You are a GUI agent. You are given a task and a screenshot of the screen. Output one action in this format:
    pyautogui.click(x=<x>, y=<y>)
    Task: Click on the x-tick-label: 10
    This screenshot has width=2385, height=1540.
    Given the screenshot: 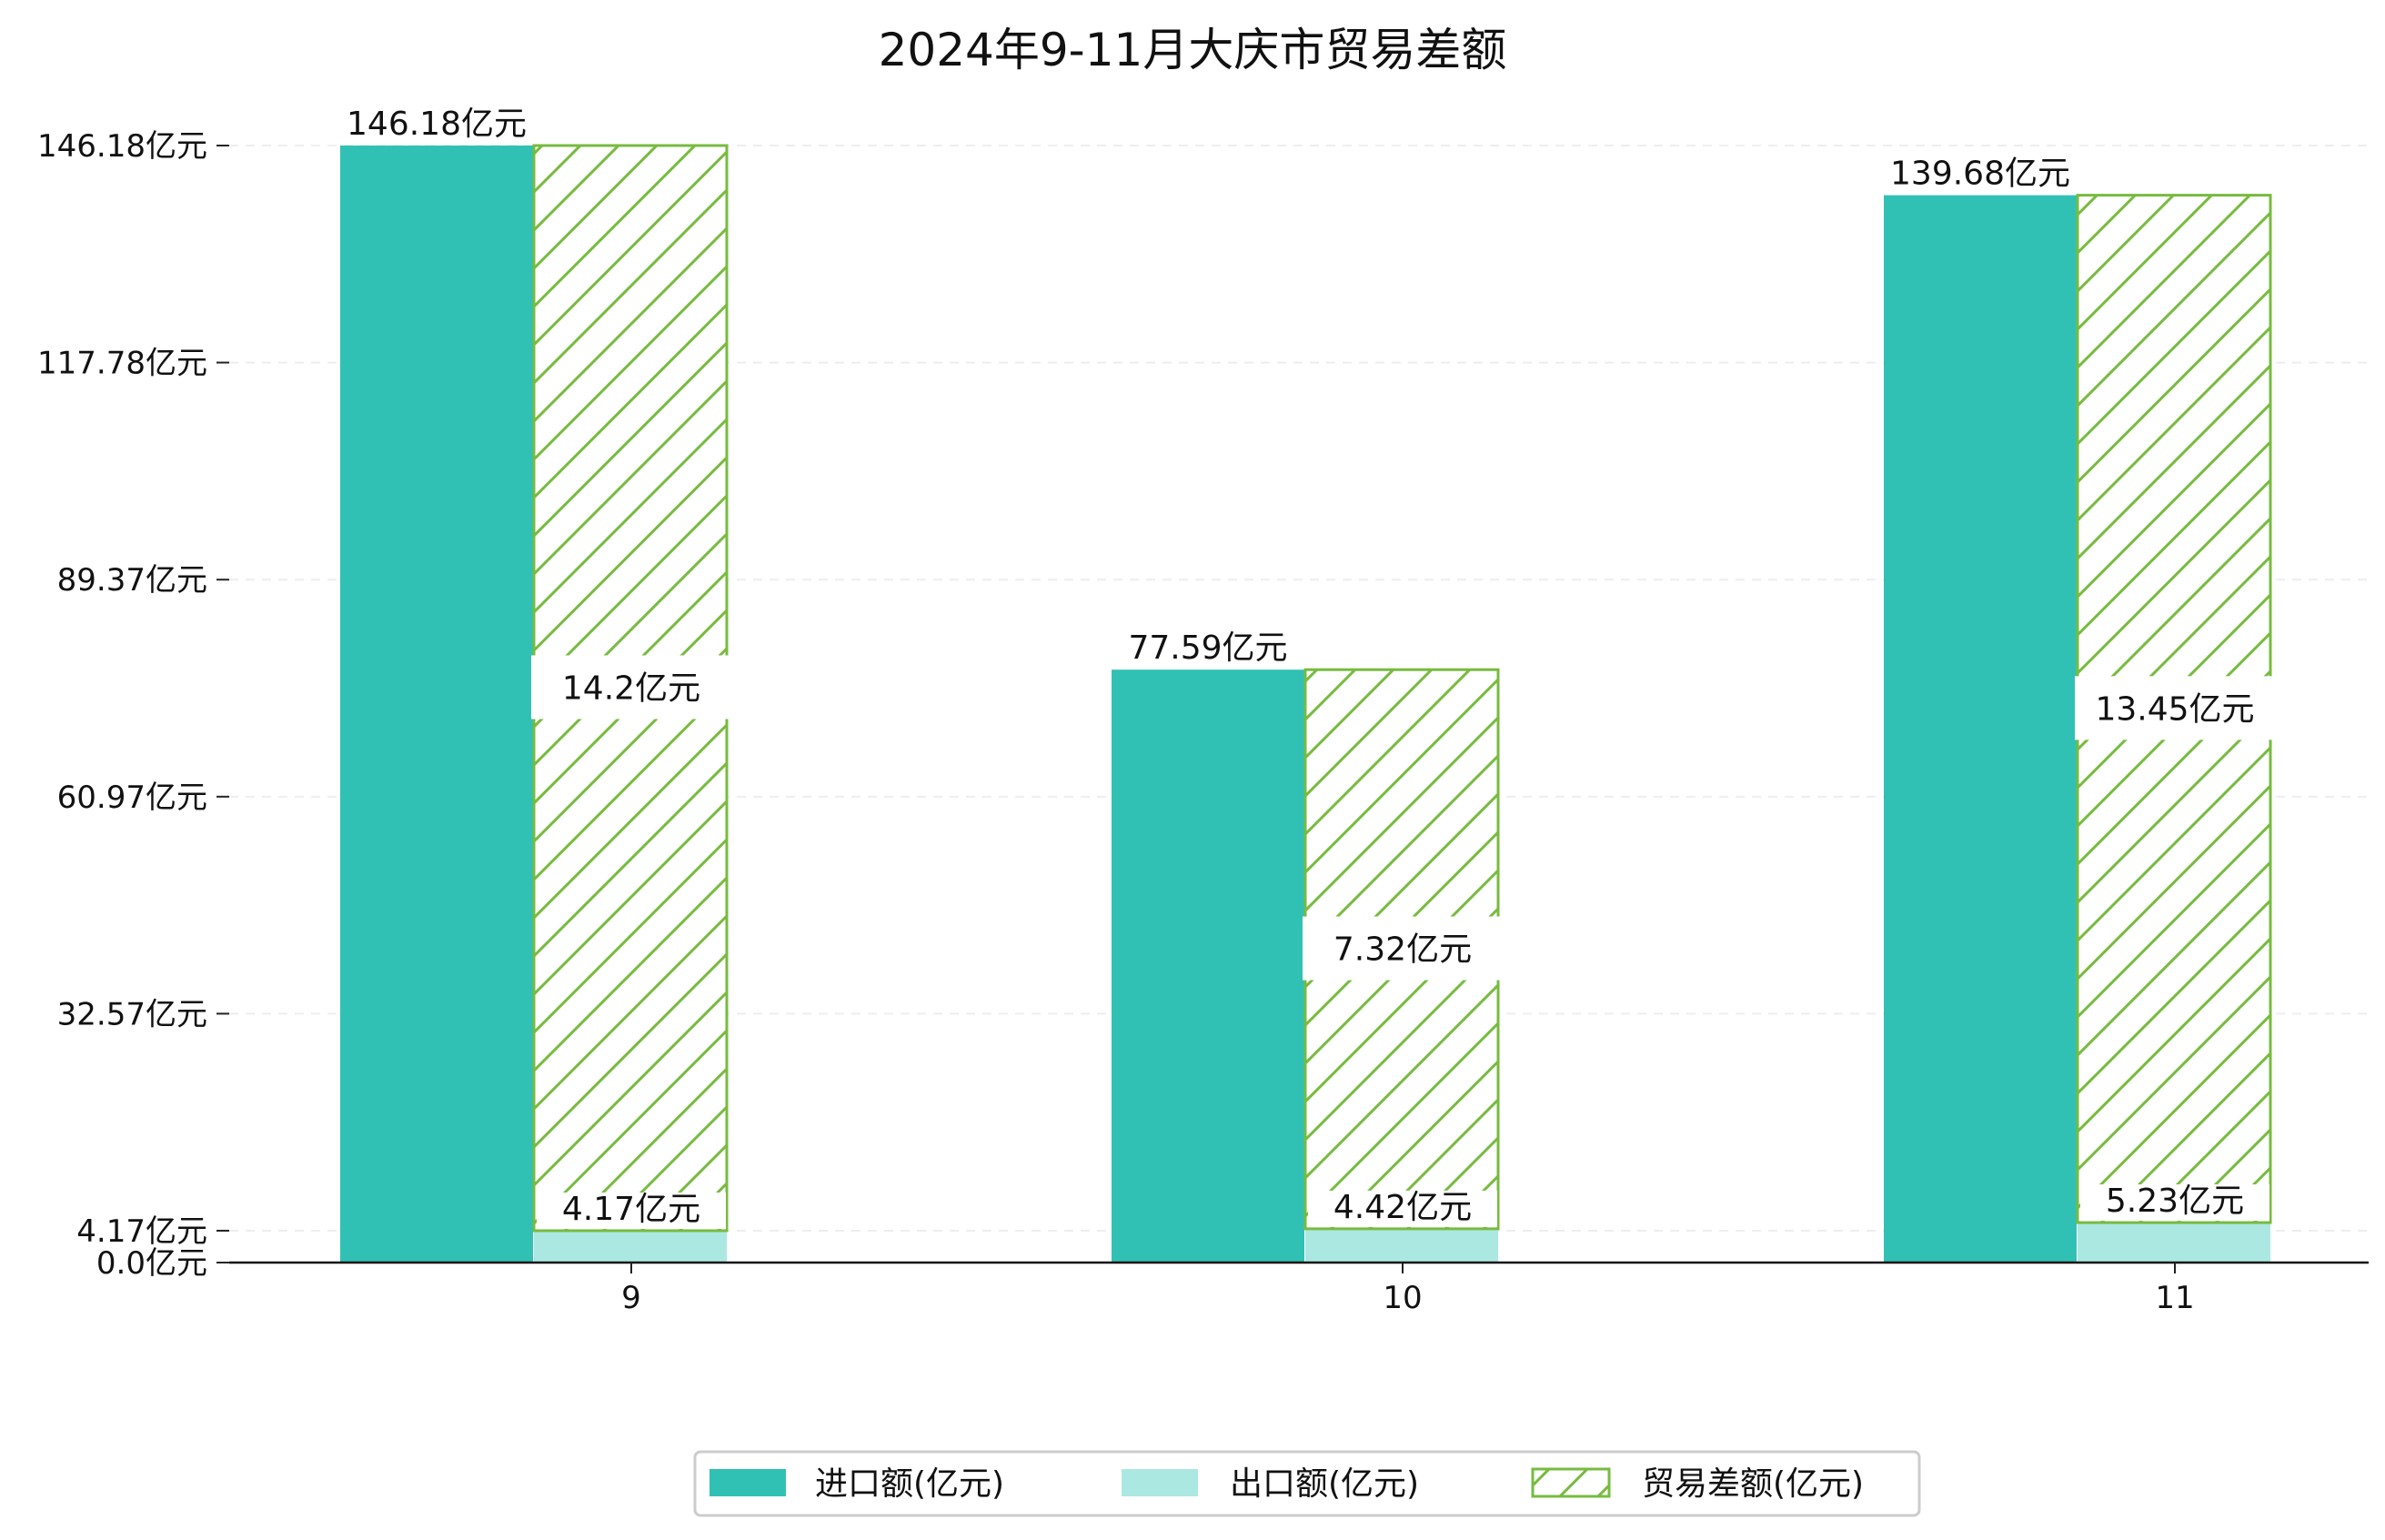 What is the action you would take?
    pyautogui.click(x=1402, y=1298)
    